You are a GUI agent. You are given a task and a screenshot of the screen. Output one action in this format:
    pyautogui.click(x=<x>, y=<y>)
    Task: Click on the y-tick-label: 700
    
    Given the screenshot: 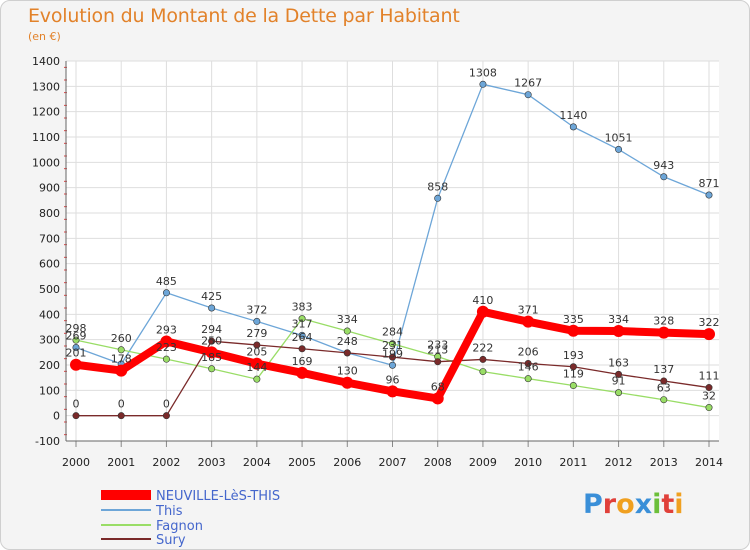 What is the action you would take?
    pyautogui.click(x=49, y=238)
    